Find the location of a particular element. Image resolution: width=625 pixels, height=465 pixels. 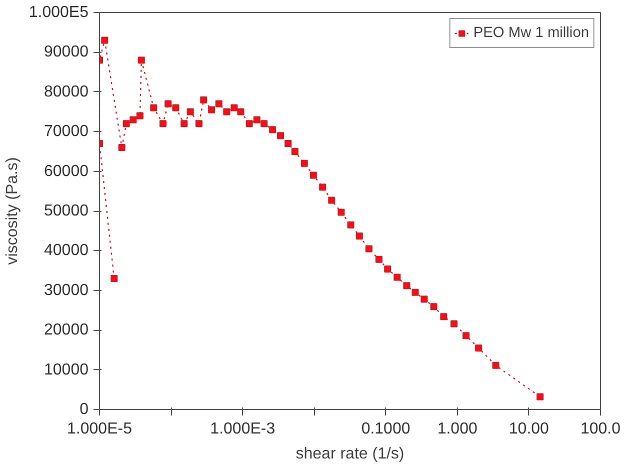

x-tick-label: 1.000 is located at coordinates (457, 429).